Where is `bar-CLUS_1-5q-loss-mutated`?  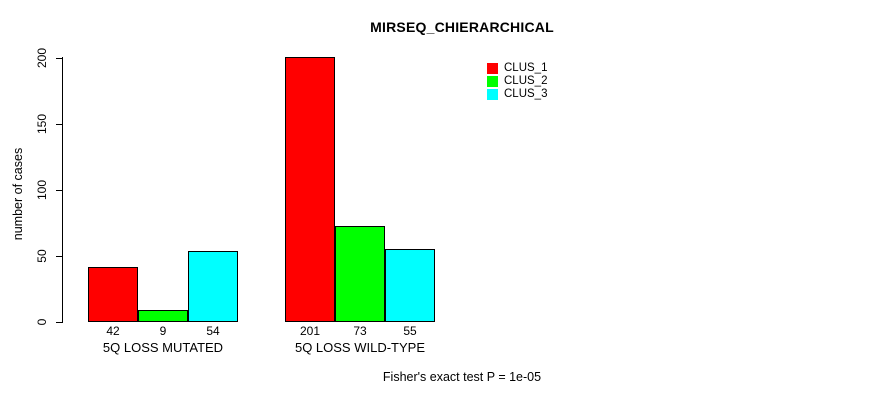
bar-CLUS_1-5q-loss-mutated is located at coordinates (113, 294).